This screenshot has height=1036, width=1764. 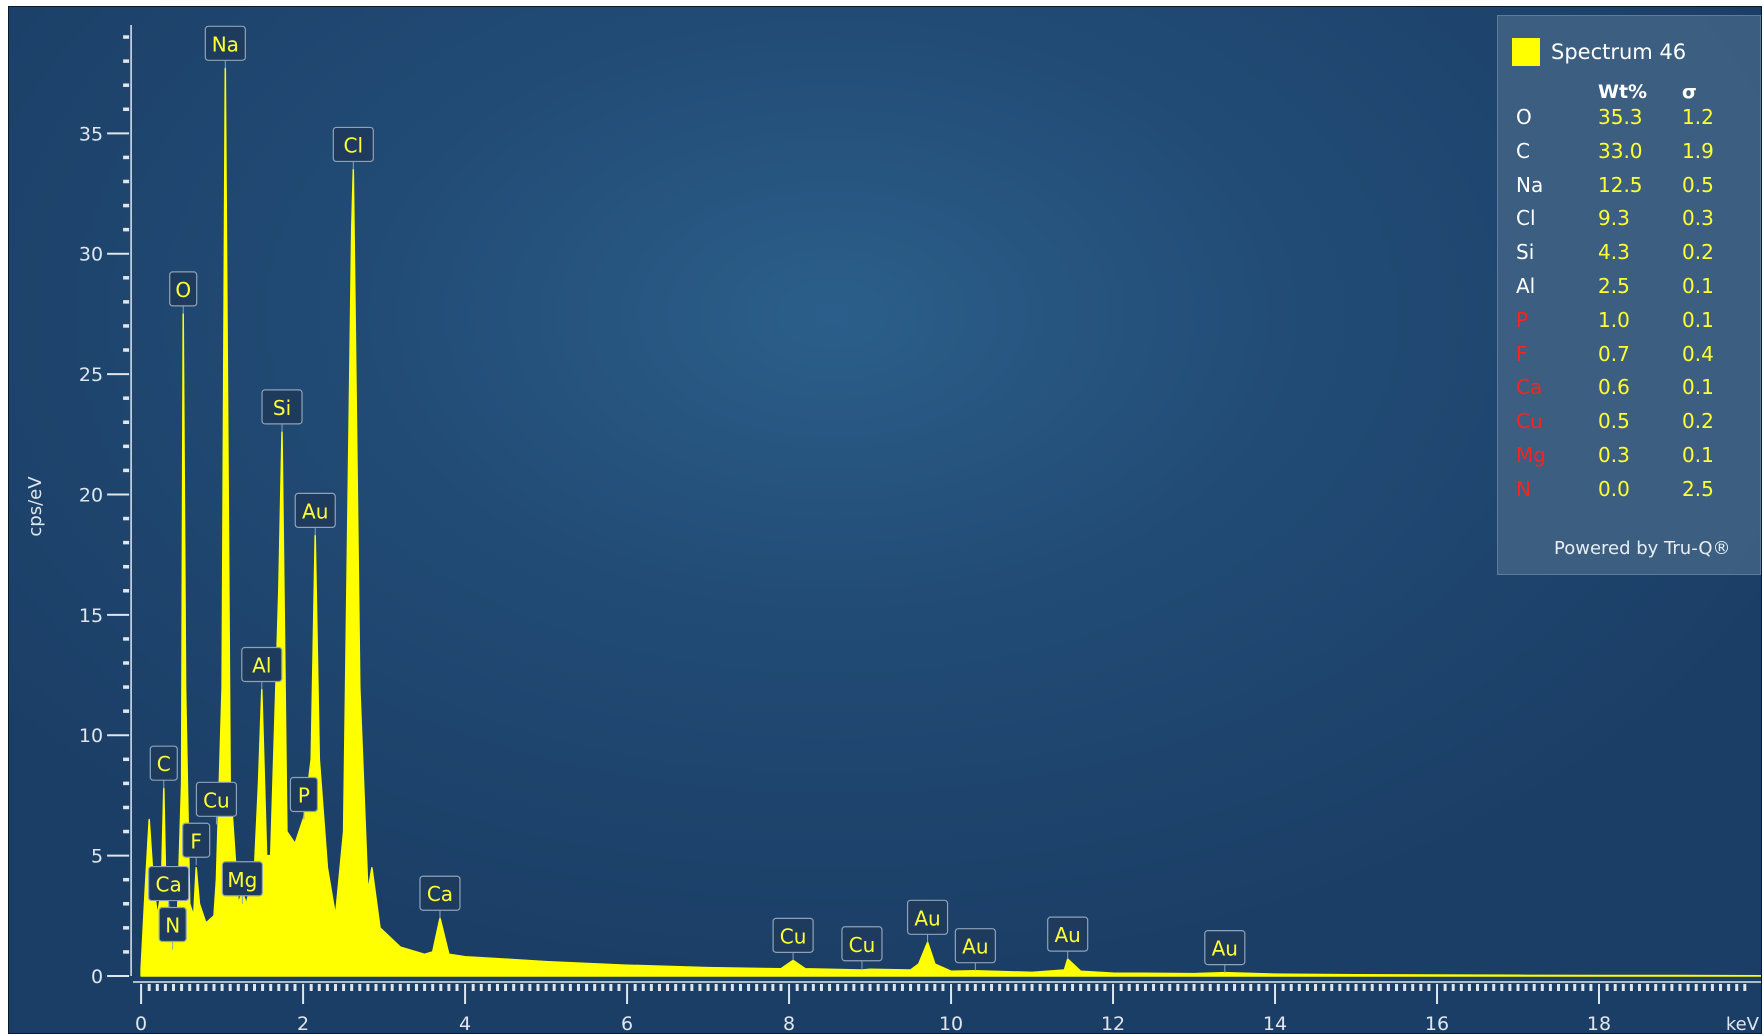 I want to click on legend-row: P 1.0 0.1, so click(x=1629, y=320).